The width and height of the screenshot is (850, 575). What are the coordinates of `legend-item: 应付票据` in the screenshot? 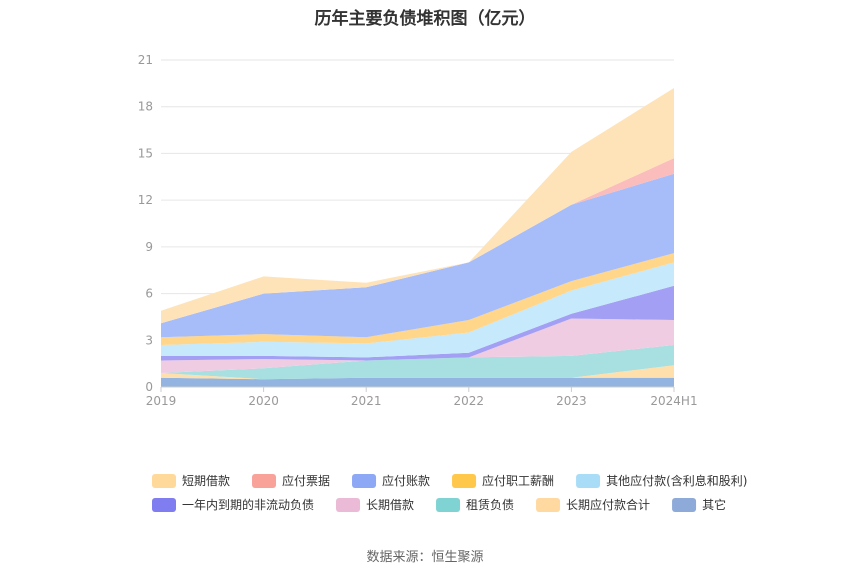 It's located at (291, 480).